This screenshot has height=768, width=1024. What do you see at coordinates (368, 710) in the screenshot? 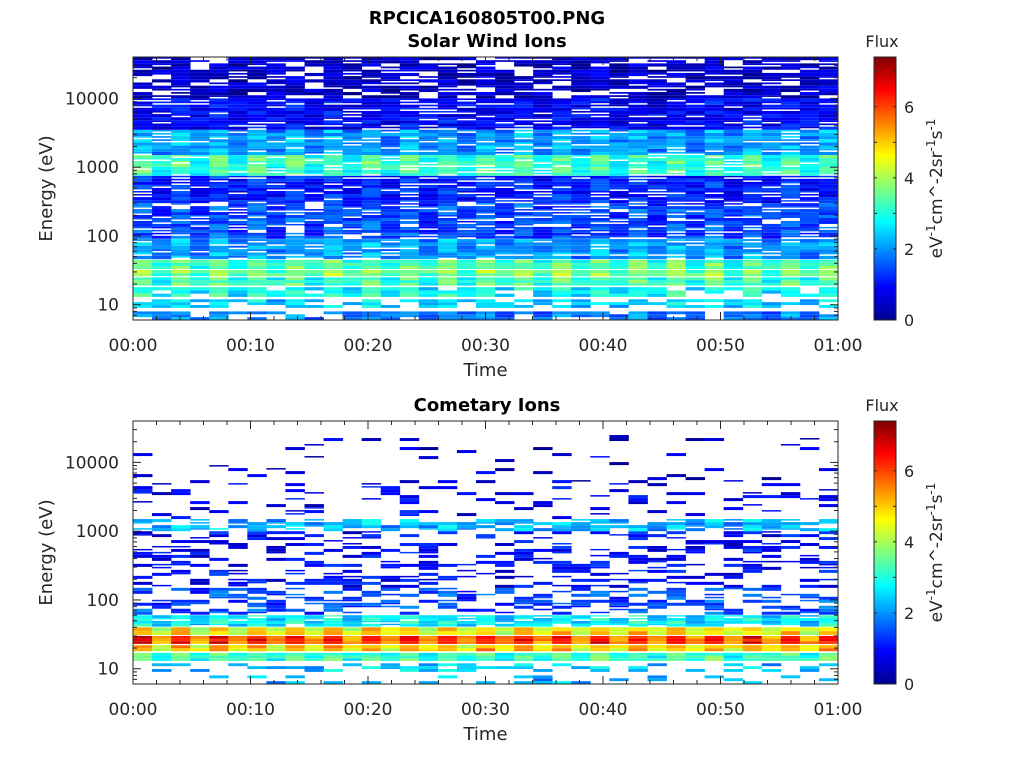
I see `x-tick-label: 00:20` at bounding box center [368, 710].